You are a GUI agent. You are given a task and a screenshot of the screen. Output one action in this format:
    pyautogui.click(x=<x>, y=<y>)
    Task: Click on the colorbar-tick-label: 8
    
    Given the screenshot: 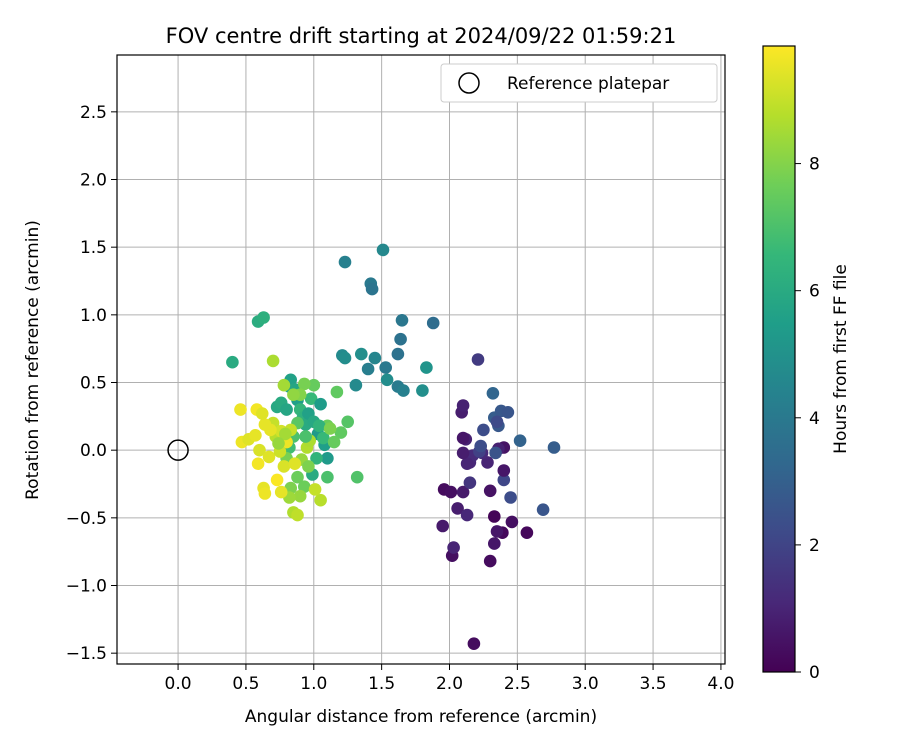 What is the action you would take?
    pyautogui.click(x=814, y=165)
    